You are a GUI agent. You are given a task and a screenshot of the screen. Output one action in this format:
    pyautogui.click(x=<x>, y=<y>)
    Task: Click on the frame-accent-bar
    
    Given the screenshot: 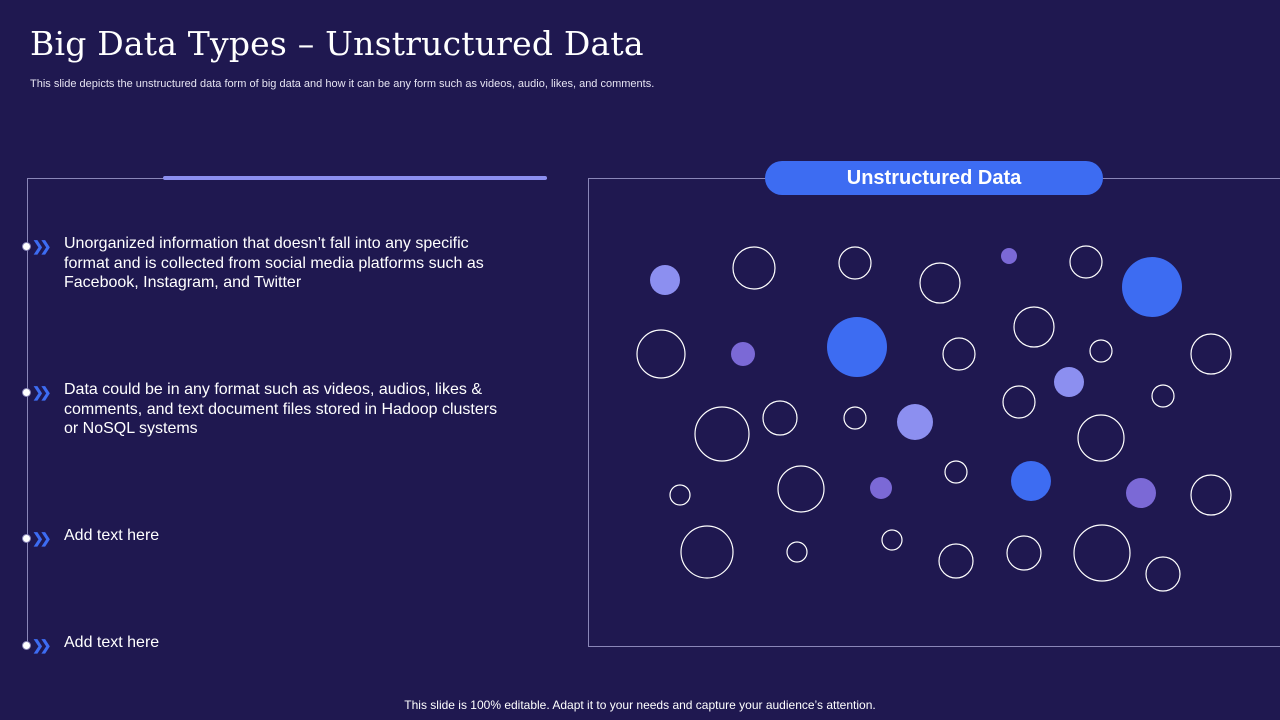 What is the action you would take?
    pyautogui.click(x=355, y=178)
    